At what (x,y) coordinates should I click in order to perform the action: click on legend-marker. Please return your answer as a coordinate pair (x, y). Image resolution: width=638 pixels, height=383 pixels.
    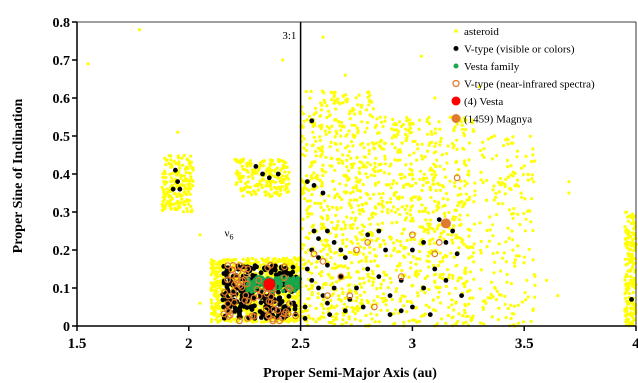
    Looking at the image, I should click on (456, 31).